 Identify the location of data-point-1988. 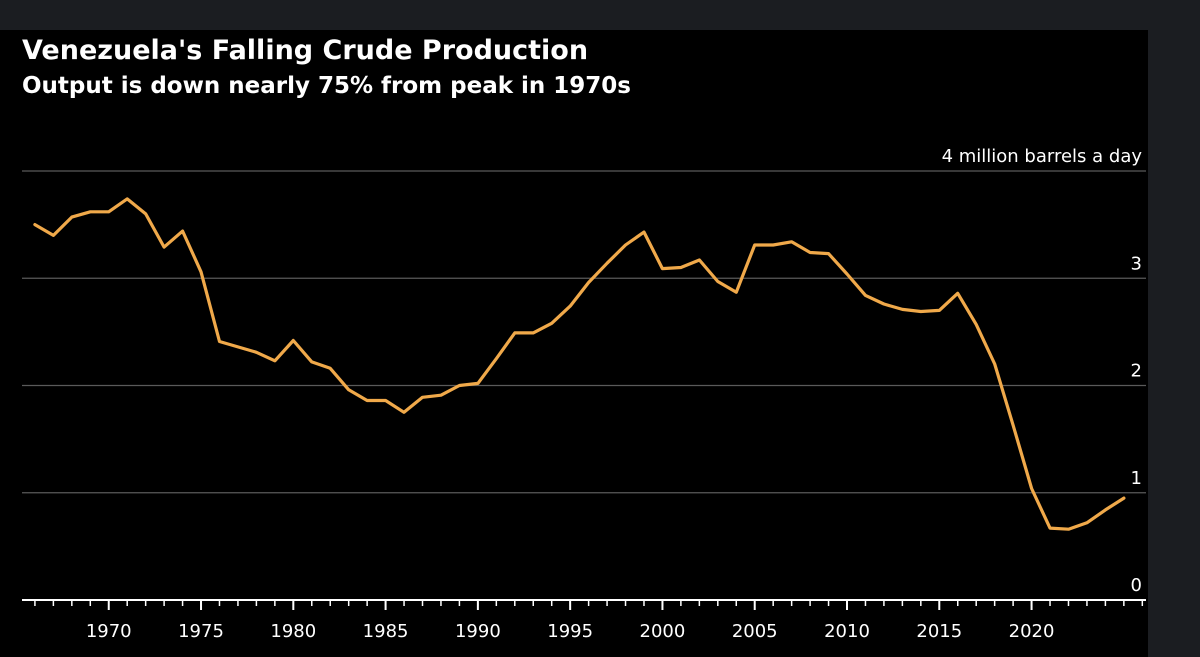
(441, 395).